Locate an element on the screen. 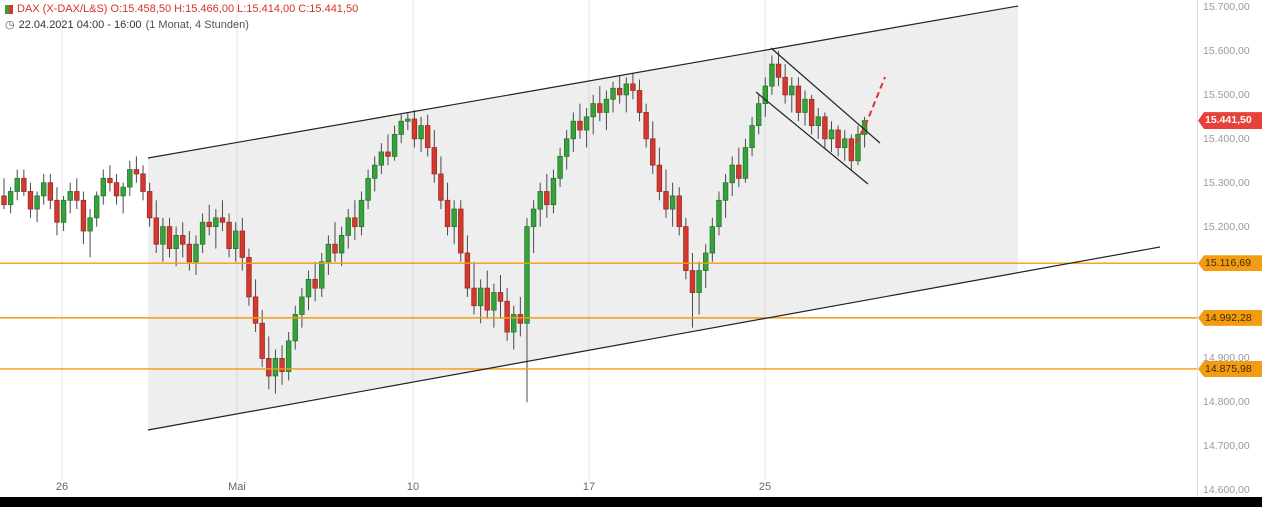 This screenshot has width=1262, height=507. bottom-bar is located at coordinates (631, 502).